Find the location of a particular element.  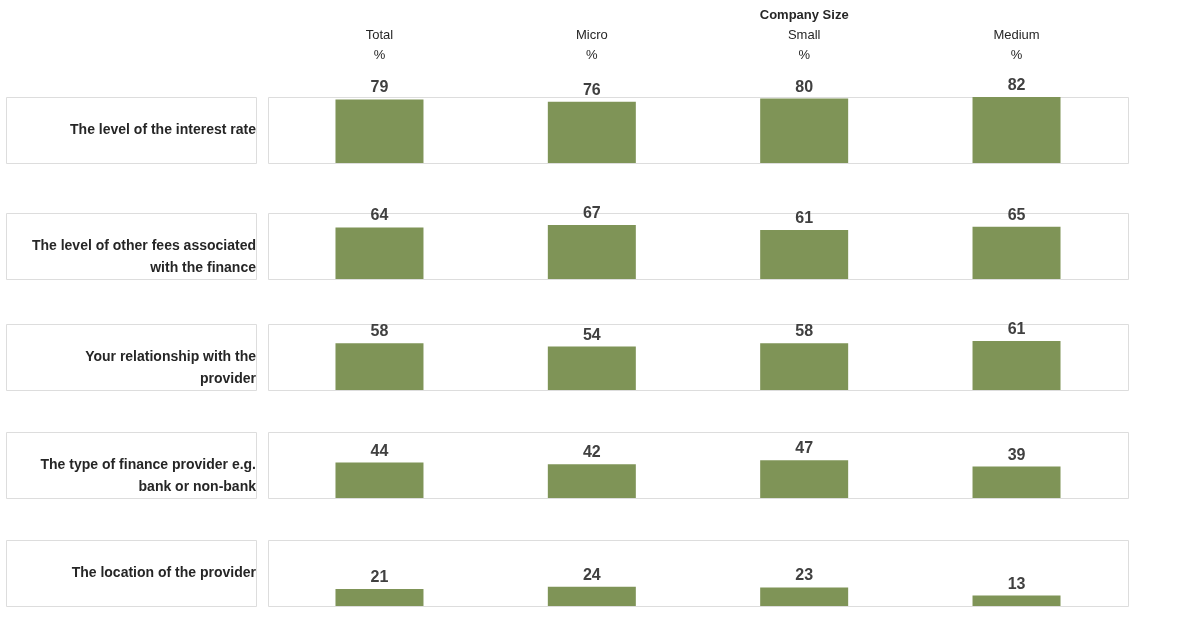

data-label: 82 is located at coordinates (1016, 84).